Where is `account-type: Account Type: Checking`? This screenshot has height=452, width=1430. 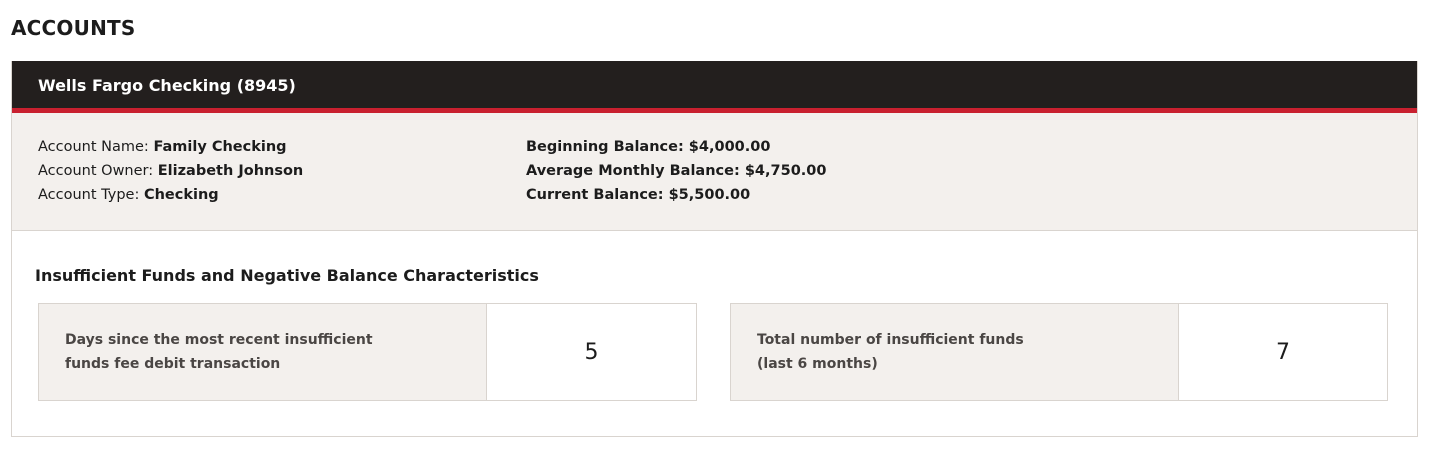 account-type: Account Type: Checking is located at coordinates (128, 195).